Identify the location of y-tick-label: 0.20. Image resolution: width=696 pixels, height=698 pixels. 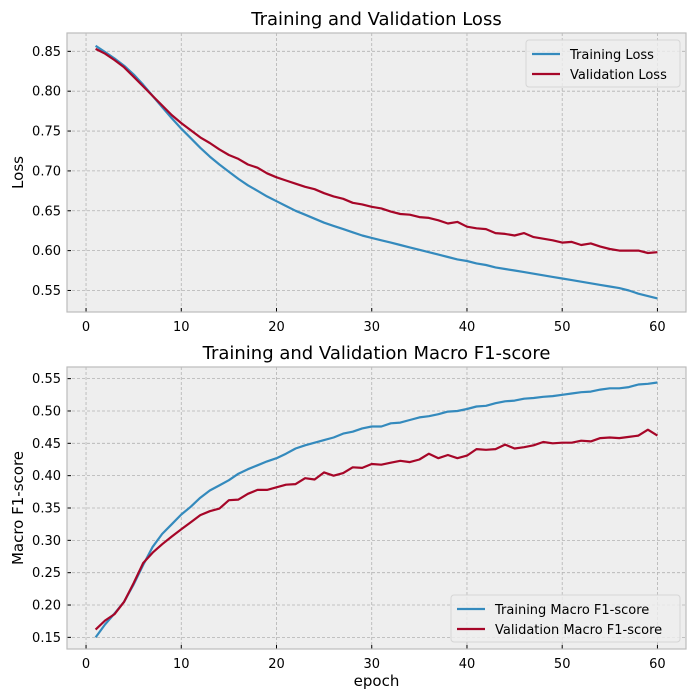
(46, 606).